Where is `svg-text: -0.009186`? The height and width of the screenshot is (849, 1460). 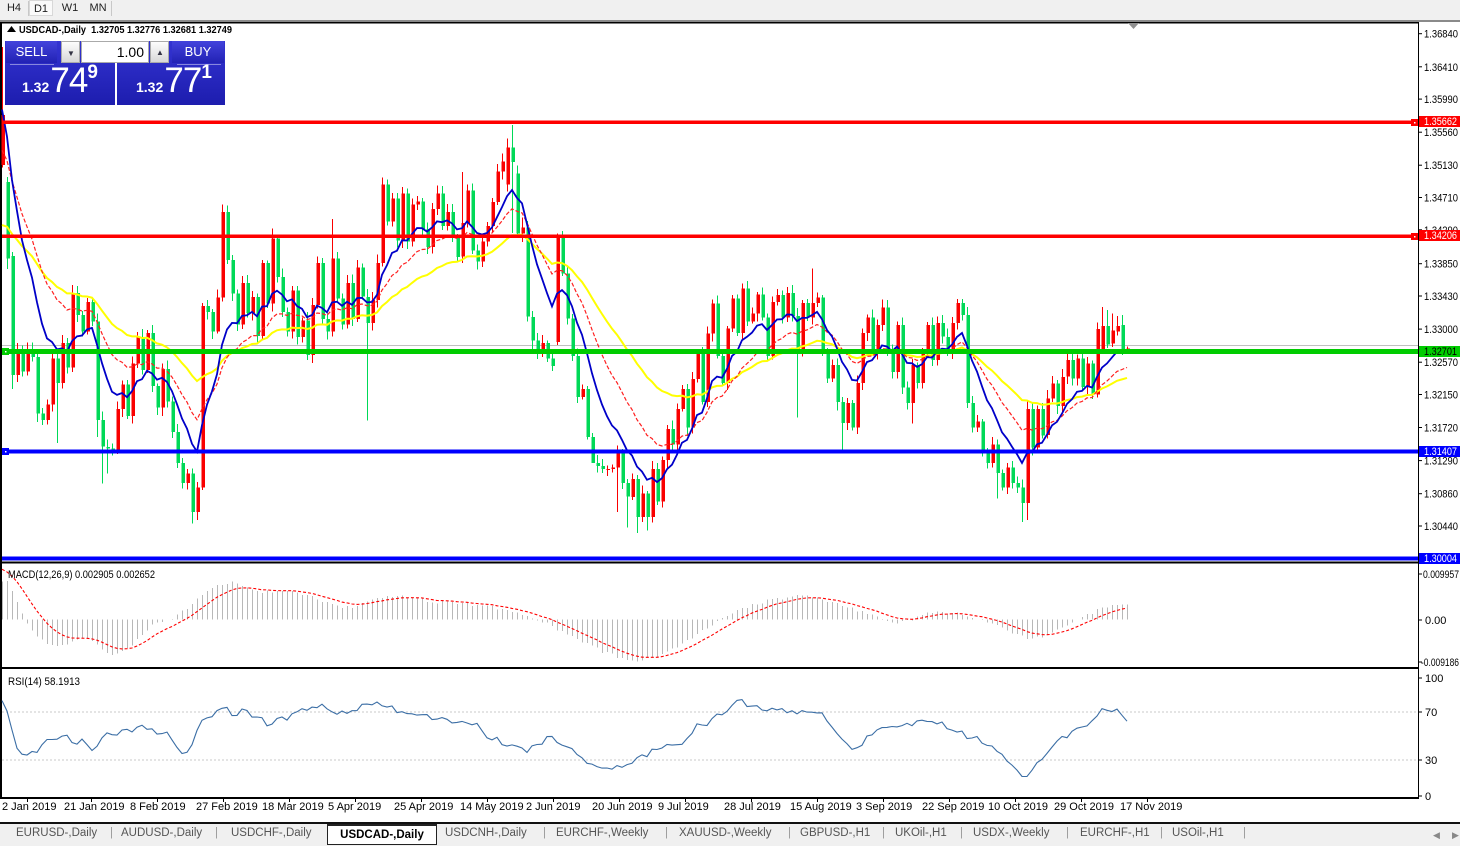
svg-text: -0.009186 is located at coordinates (1440, 663).